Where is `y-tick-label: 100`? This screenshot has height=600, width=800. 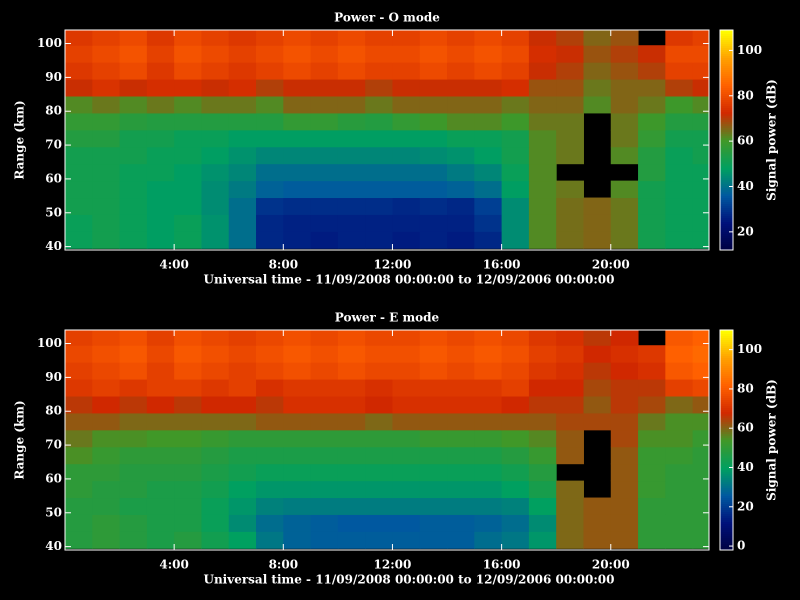
y-tick-label: 100 is located at coordinates (49, 343).